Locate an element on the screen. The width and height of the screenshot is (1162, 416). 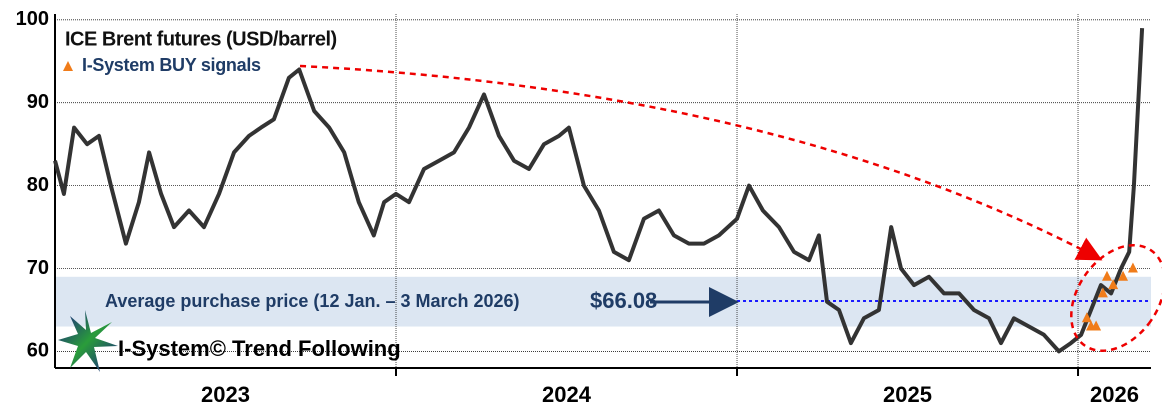
y-tick-label: 80 is located at coordinates (38, 185).